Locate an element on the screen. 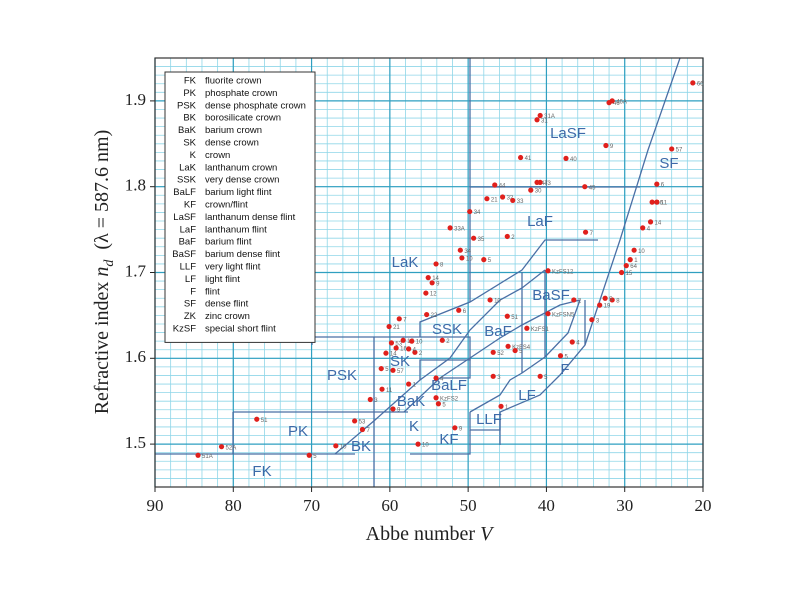 This screenshot has width=800, height=600. point-label: 16 is located at coordinates (403, 350).